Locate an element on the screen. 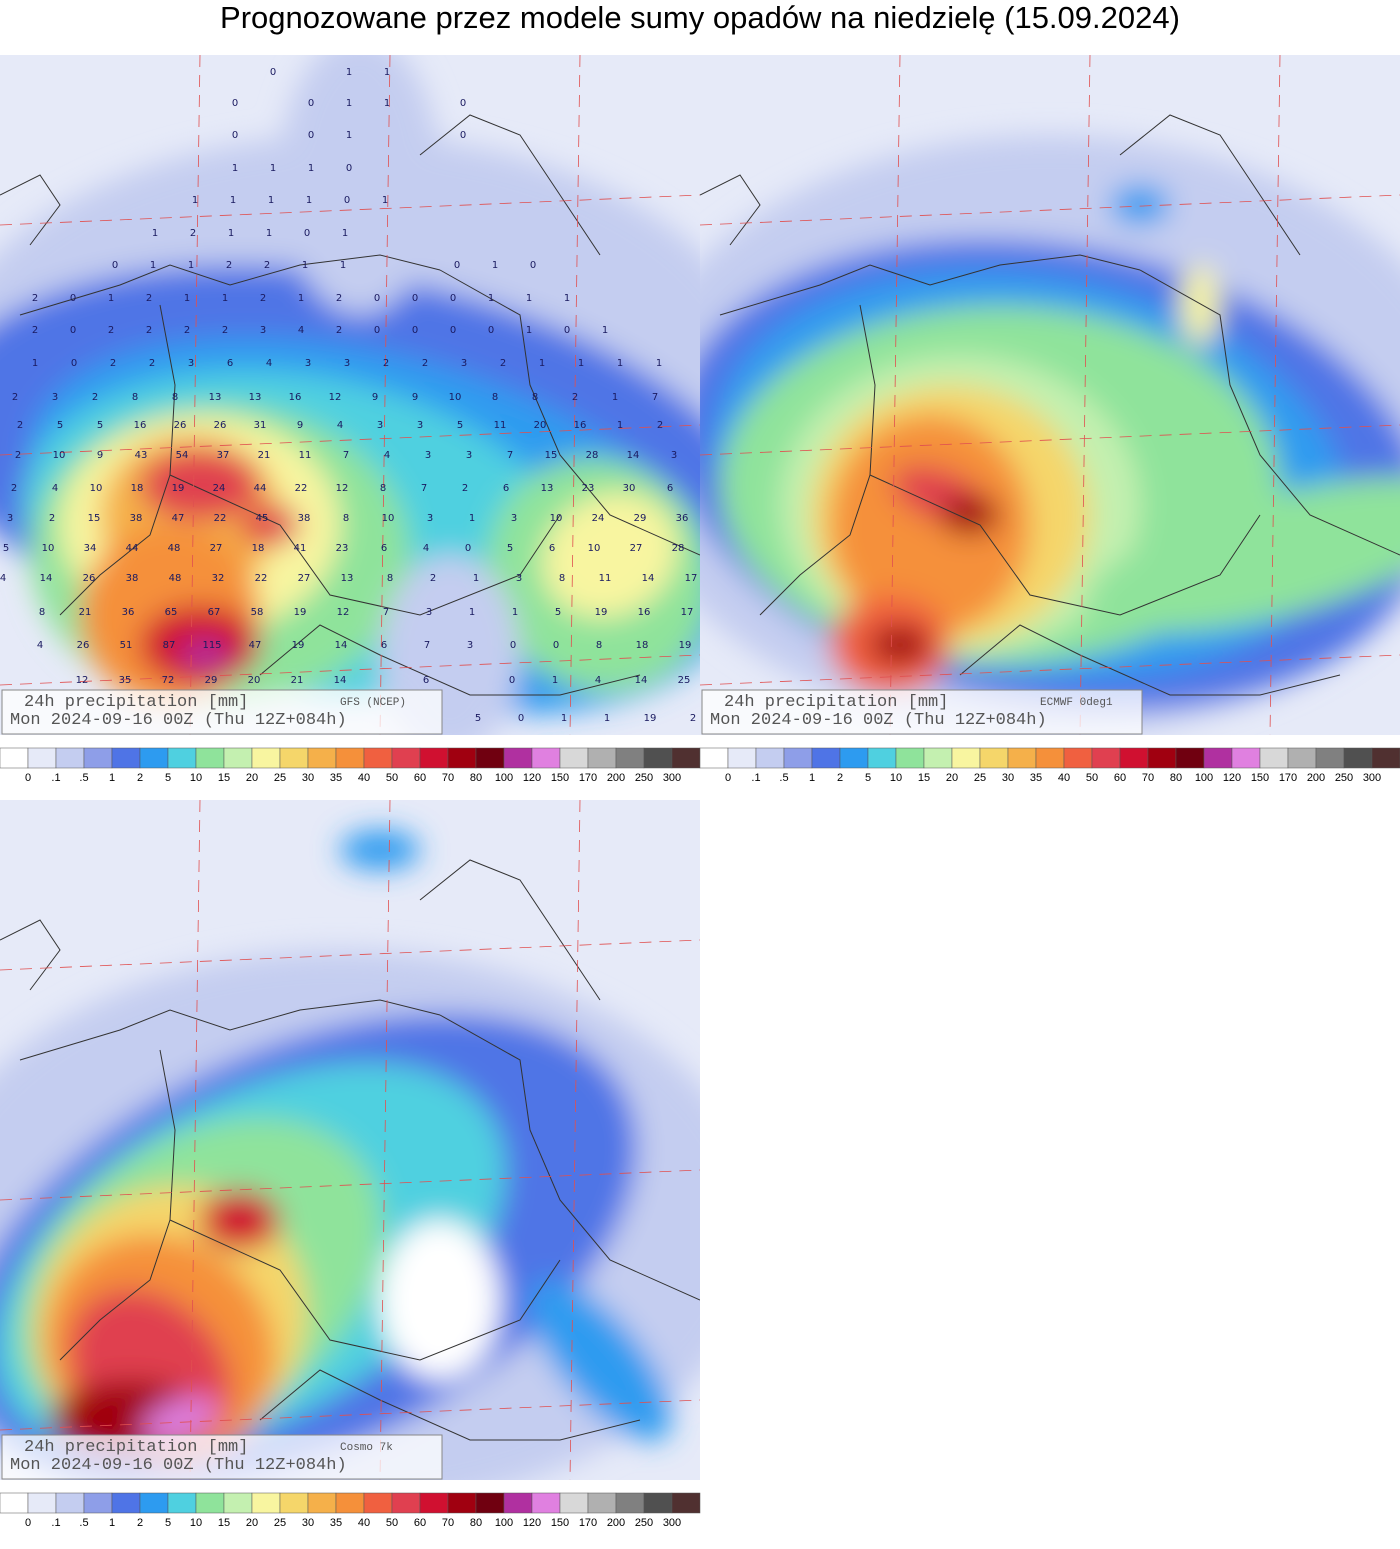 This screenshot has width=1400, height=1549. colorbar-label: 250 is located at coordinates (644, 778).